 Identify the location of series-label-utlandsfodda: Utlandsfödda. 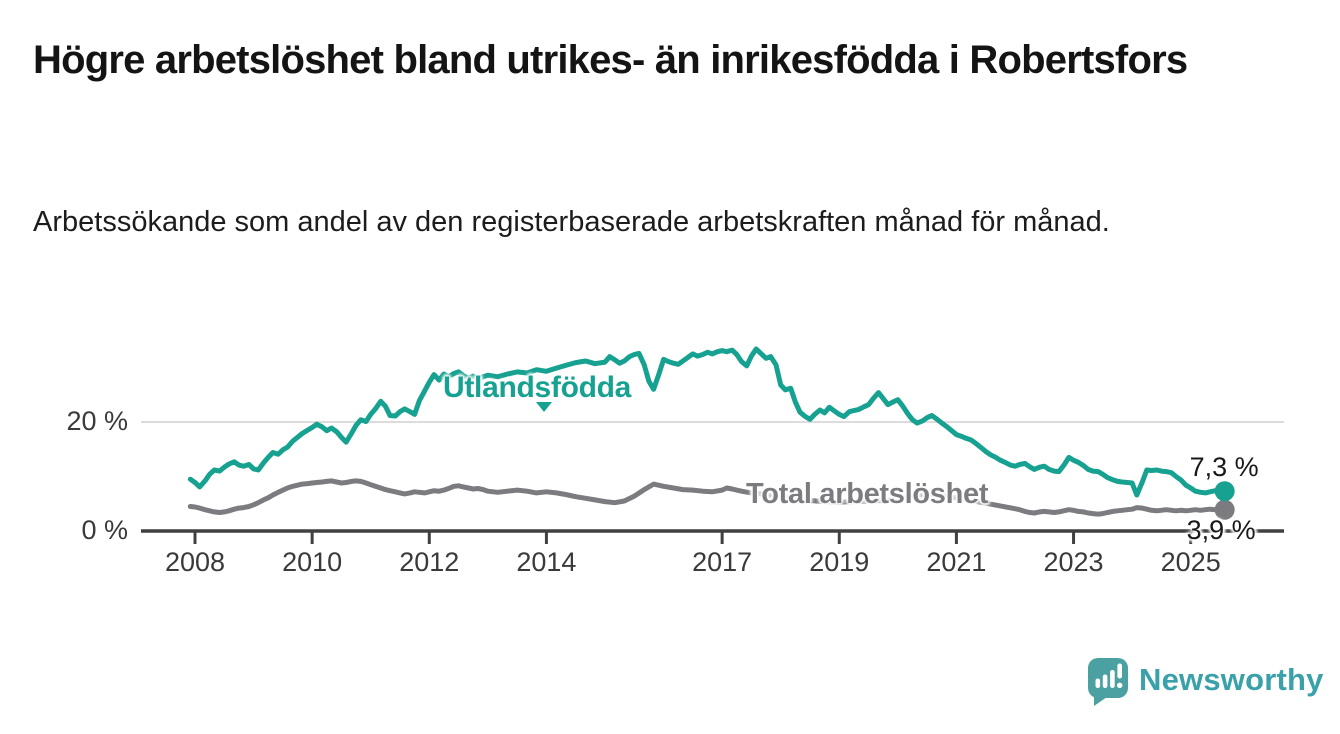
(537, 387).